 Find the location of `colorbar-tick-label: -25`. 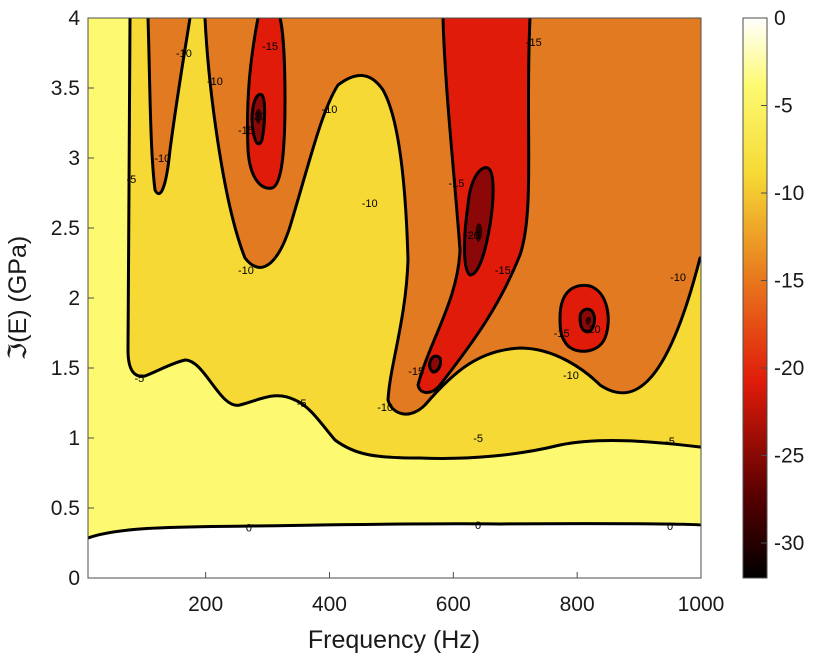

colorbar-tick-label: -25 is located at coordinates (789, 456).